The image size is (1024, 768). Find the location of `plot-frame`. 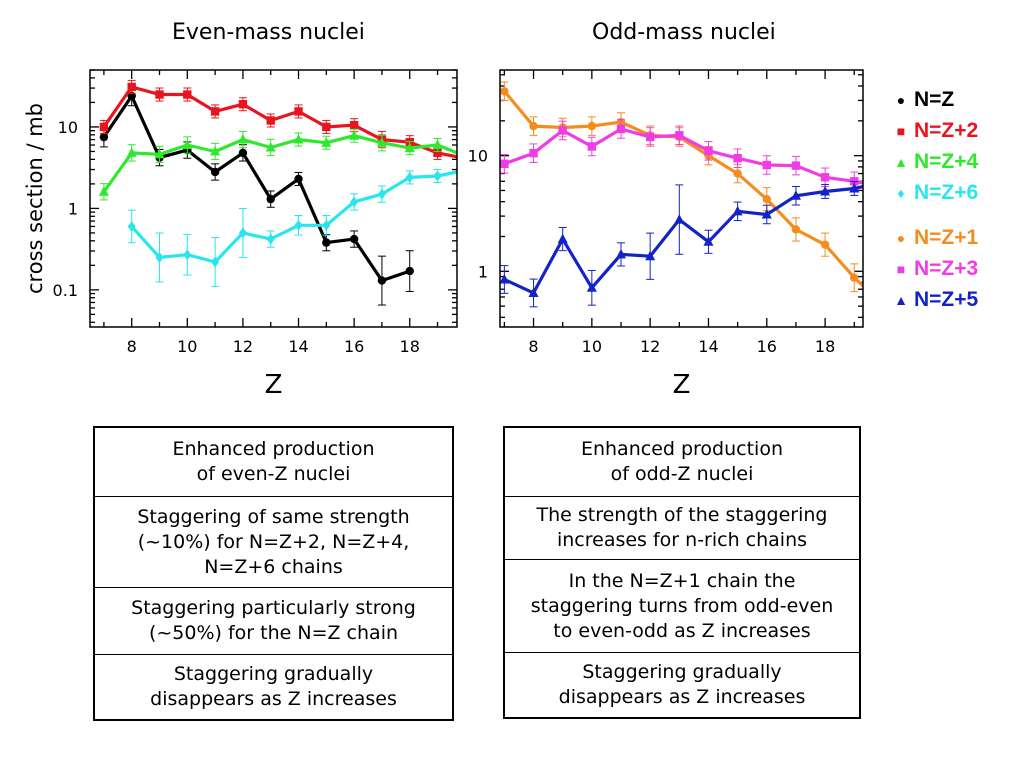

plot-frame is located at coordinates (681, 198).